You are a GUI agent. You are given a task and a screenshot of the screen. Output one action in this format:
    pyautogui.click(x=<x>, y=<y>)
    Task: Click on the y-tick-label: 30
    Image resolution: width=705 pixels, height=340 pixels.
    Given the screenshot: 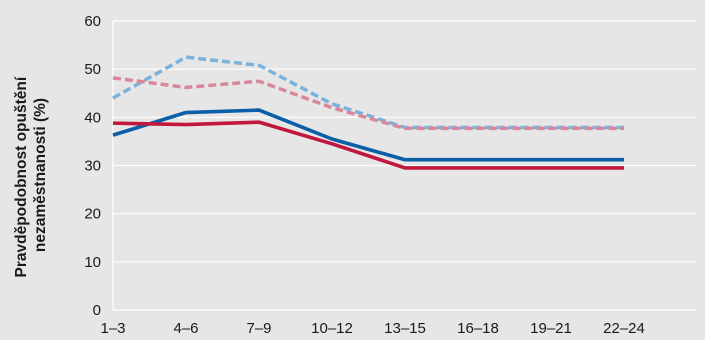 What is the action you would take?
    pyautogui.click(x=92, y=166)
    